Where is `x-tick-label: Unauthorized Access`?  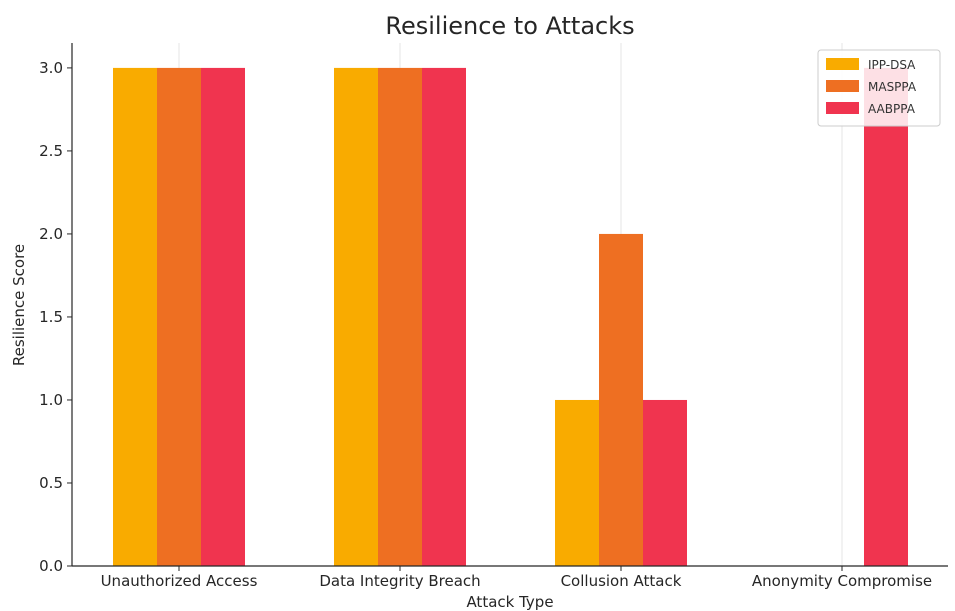
x-tick-label: Unauthorized Access is located at coordinates (179, 581).